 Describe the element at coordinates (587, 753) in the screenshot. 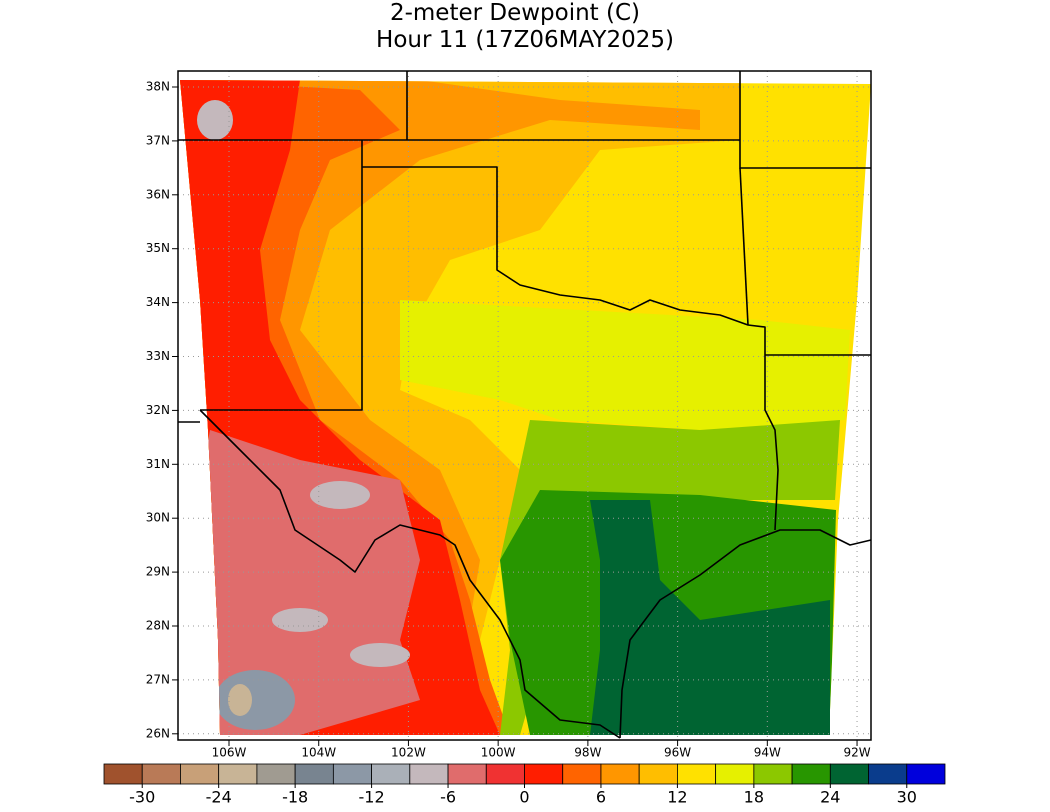

I see `lon-tick-label: 98W` at that location.